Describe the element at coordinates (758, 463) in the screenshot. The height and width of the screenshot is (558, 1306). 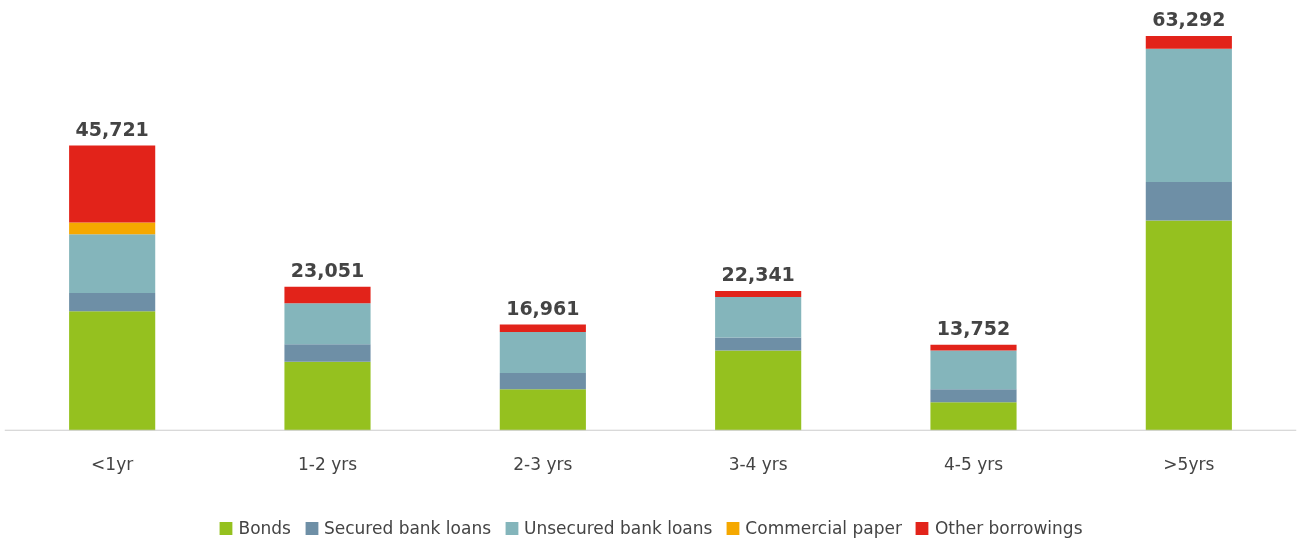
I see `x-tick-label: 3-4 yrs` at that location.